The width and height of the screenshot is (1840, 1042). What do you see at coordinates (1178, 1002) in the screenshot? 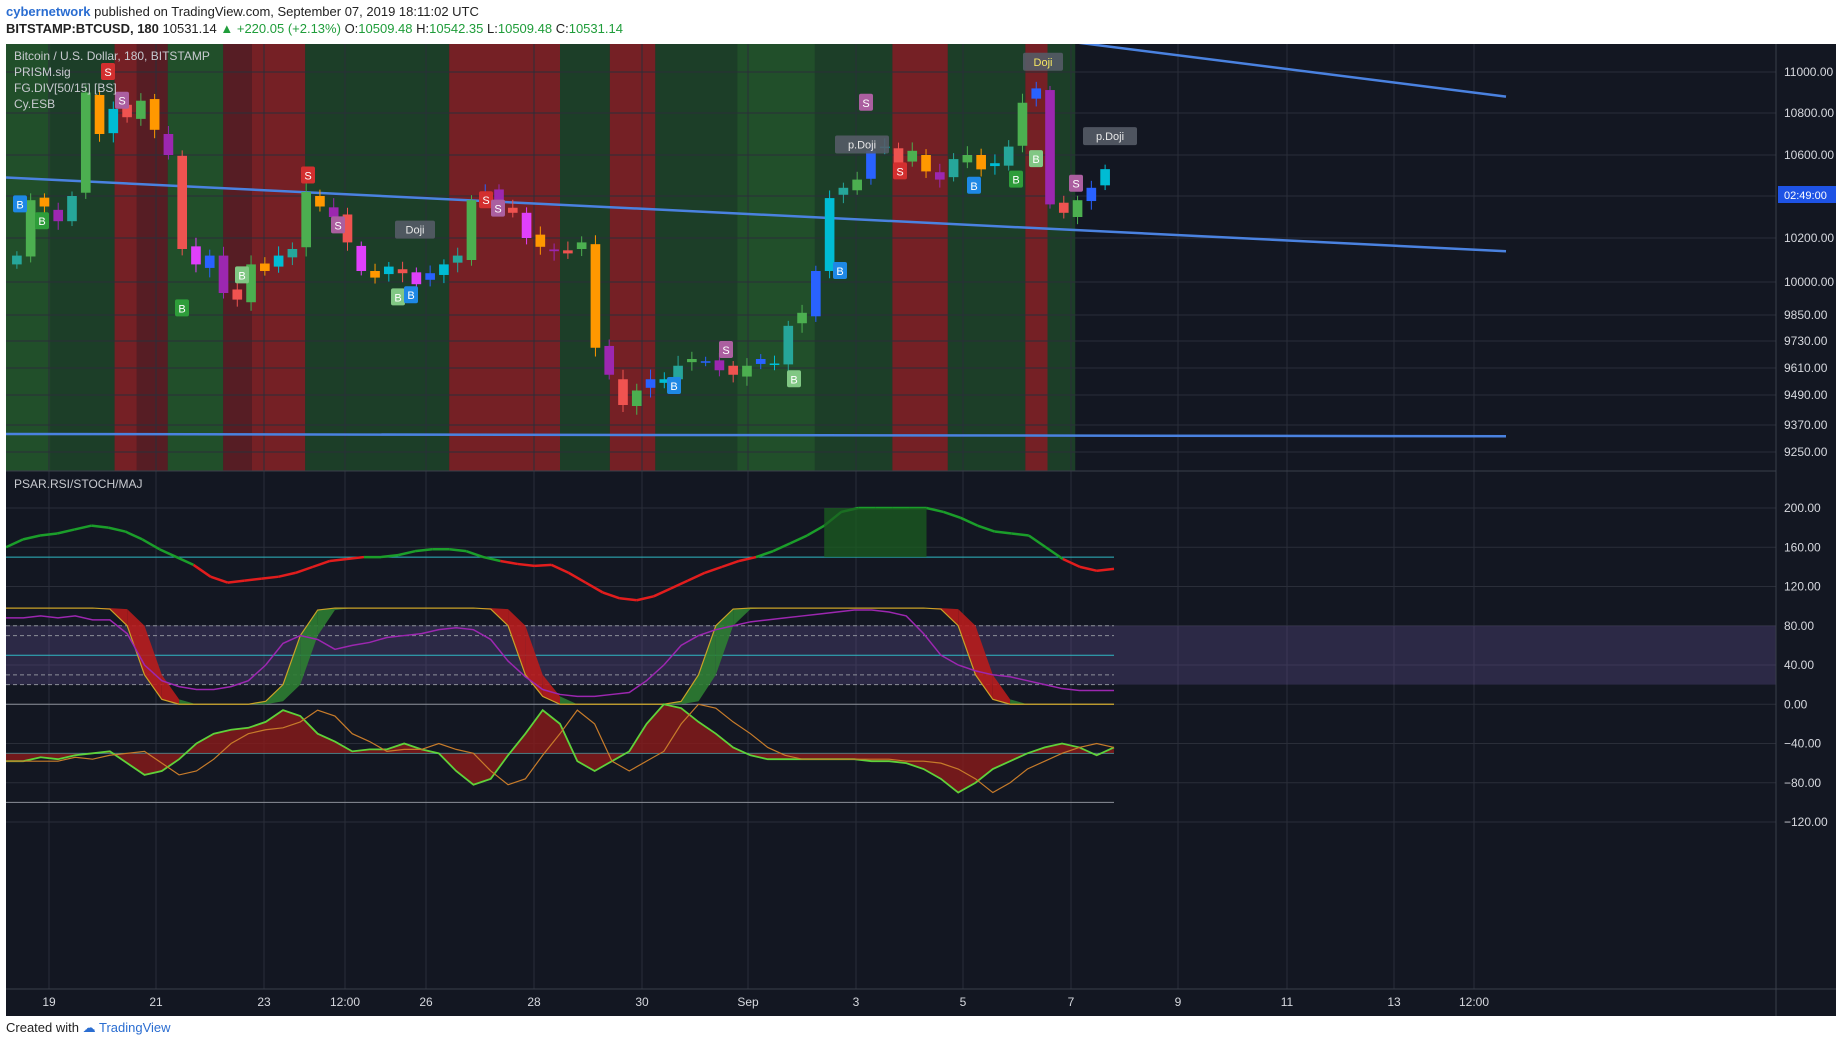
I see `time-tick-label: 9` at bounding box center [1178, 1002].